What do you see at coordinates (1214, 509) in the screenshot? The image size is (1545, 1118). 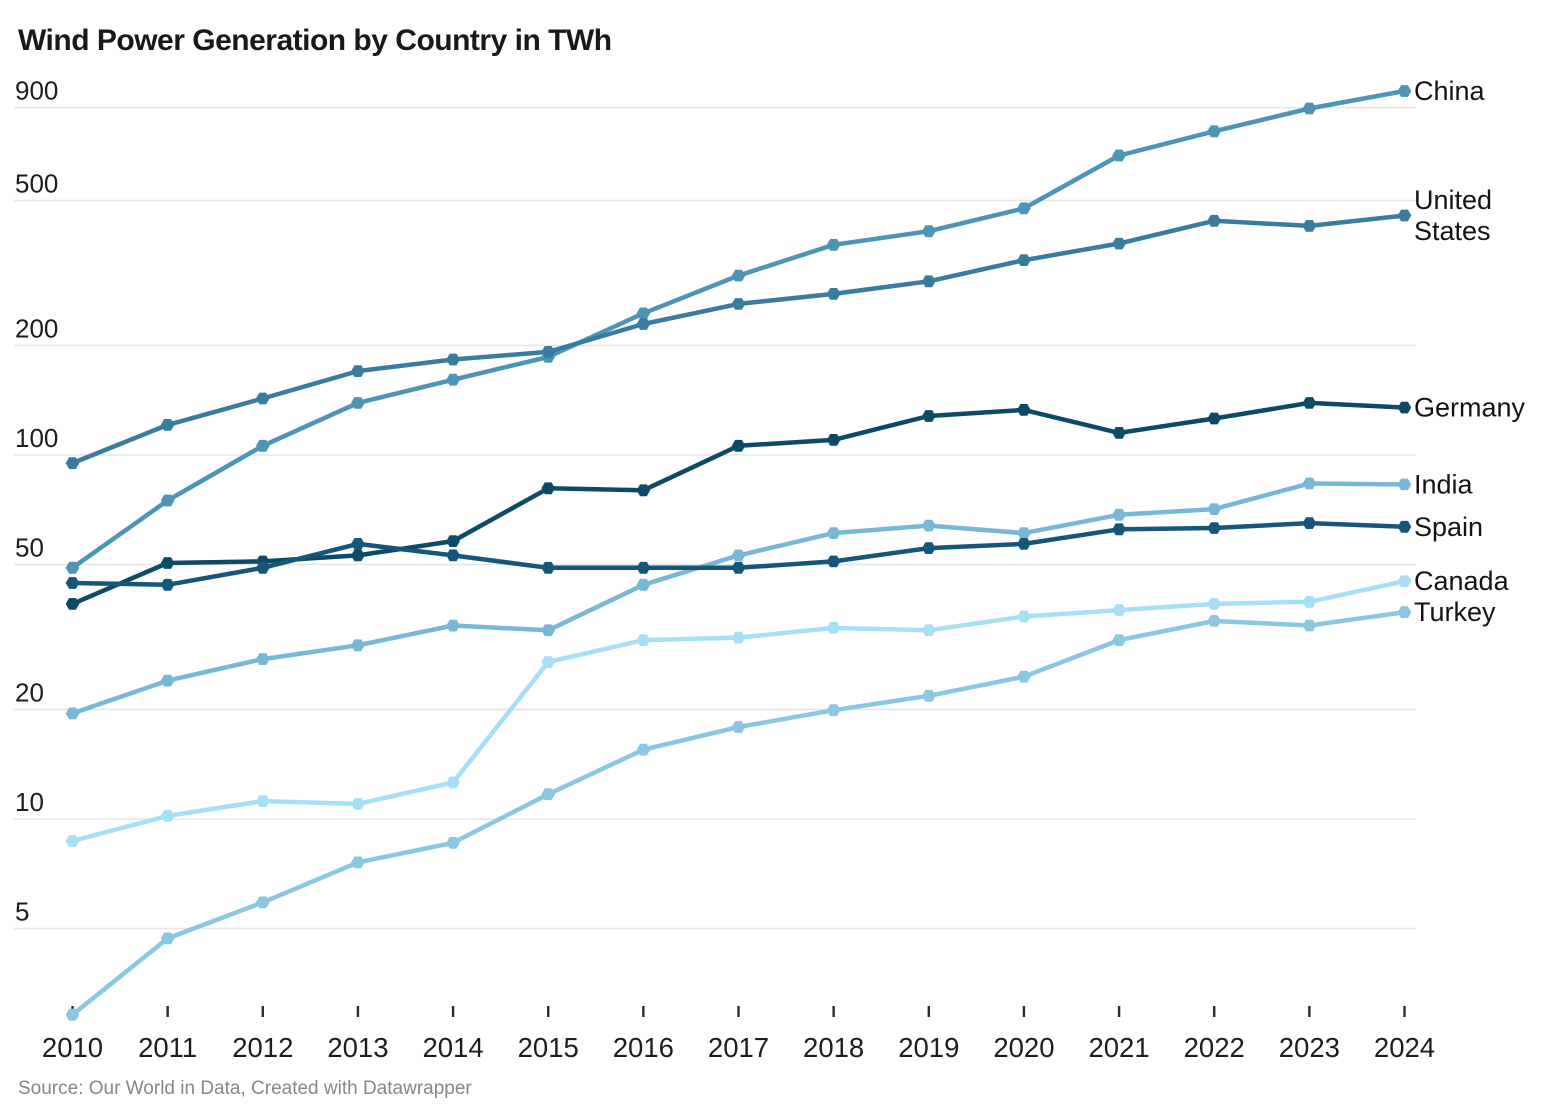 I see `series-point-india-2022` at bounding box center [1214, 509].